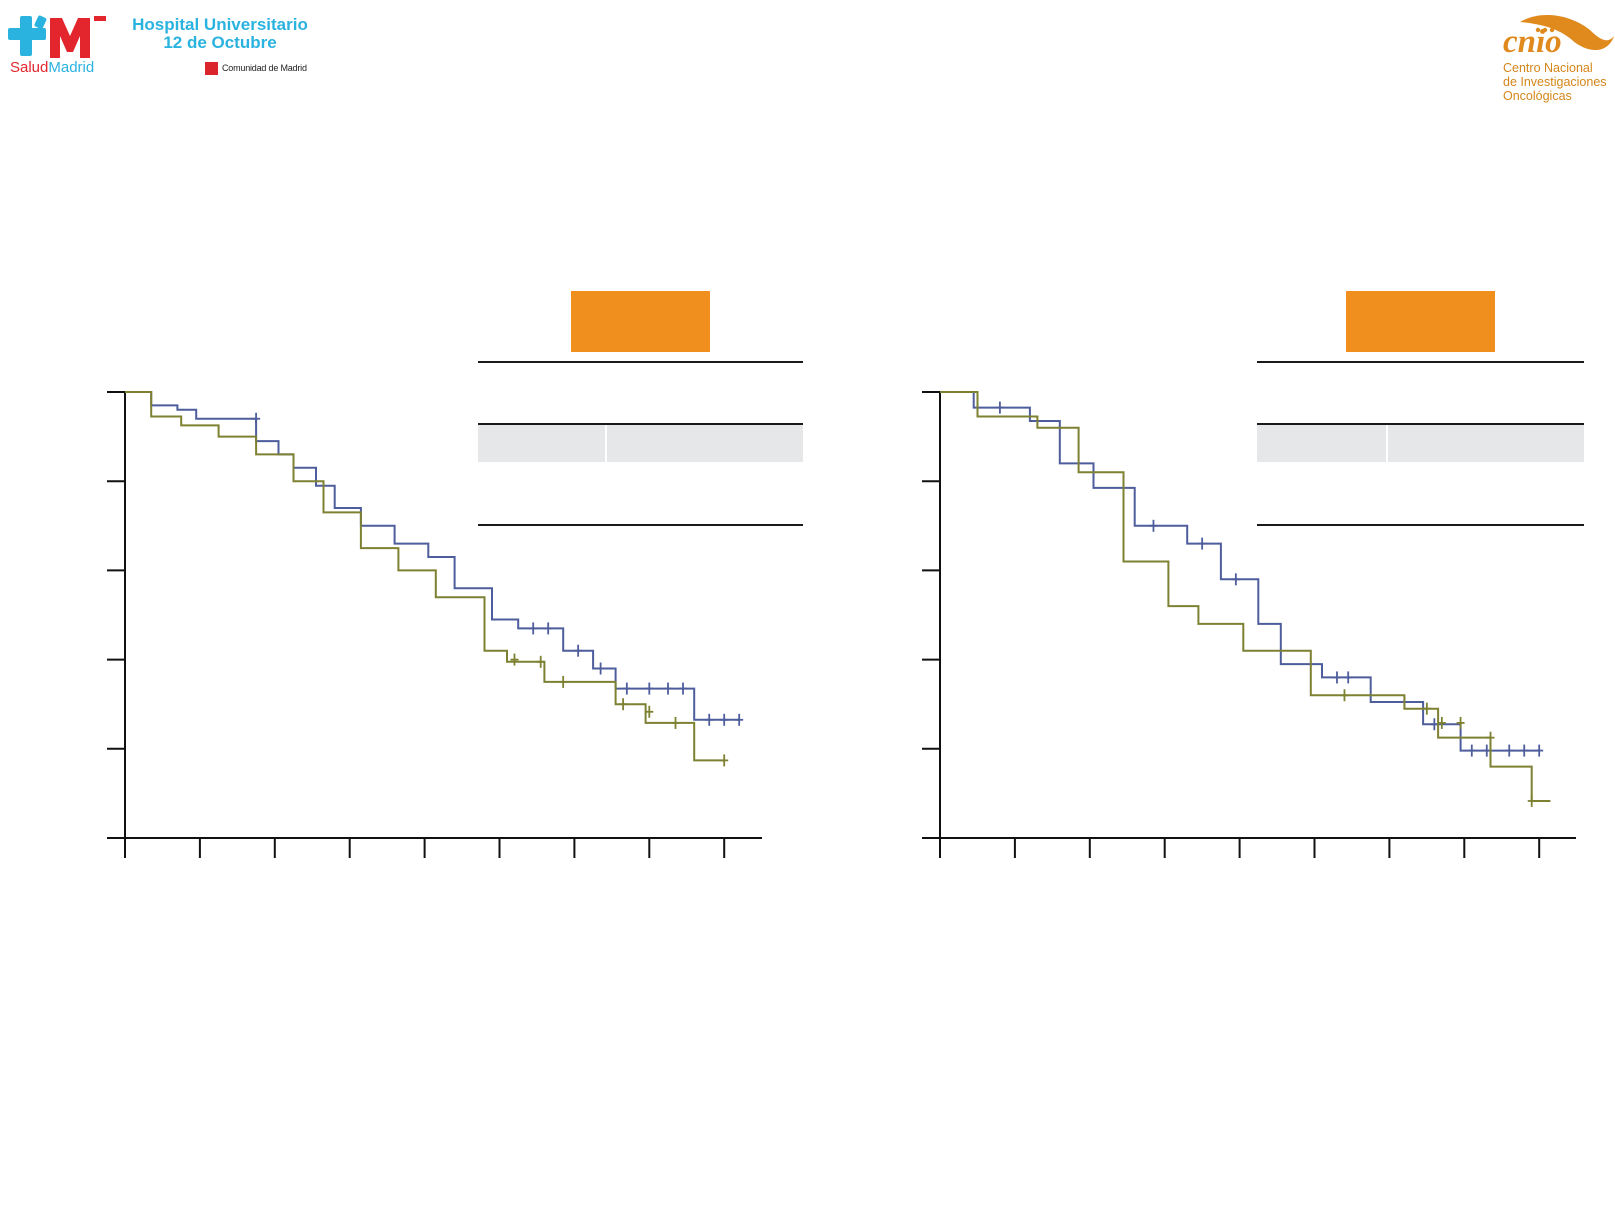 This screenshot has width=1615, height=1211. I want to click on chart2-table-top-rule, so click(1420, 362).